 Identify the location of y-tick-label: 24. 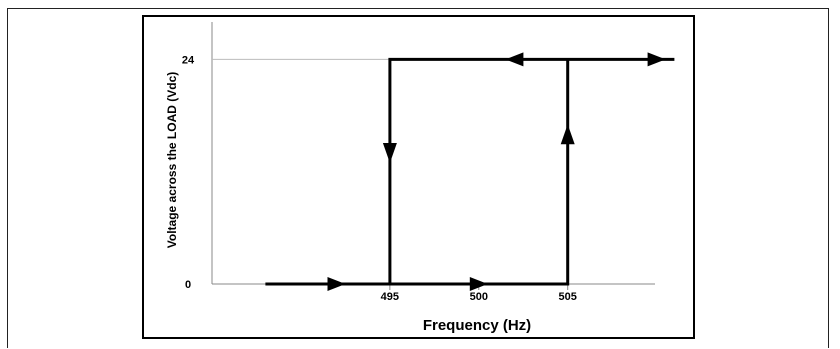
(188, 60).